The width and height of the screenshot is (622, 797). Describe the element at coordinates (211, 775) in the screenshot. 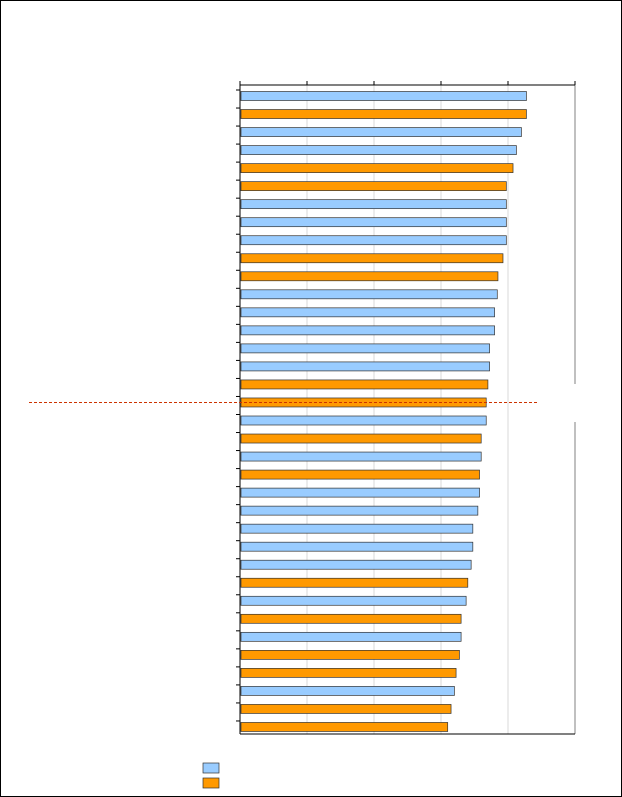

I see `legend` at that location.